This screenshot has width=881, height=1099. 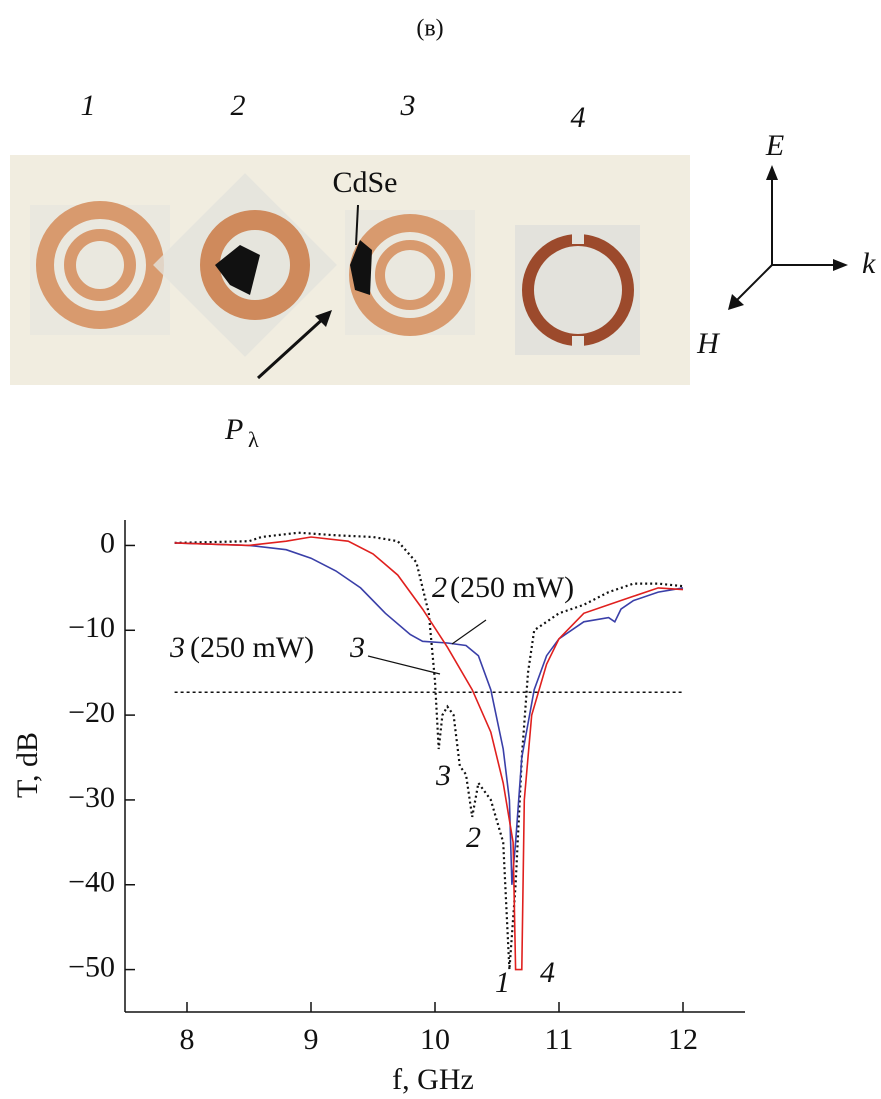 What do you see at coordinates (291, 347) in the screenshot?
I see `pump-arrow` at bounding box center [291, 347].